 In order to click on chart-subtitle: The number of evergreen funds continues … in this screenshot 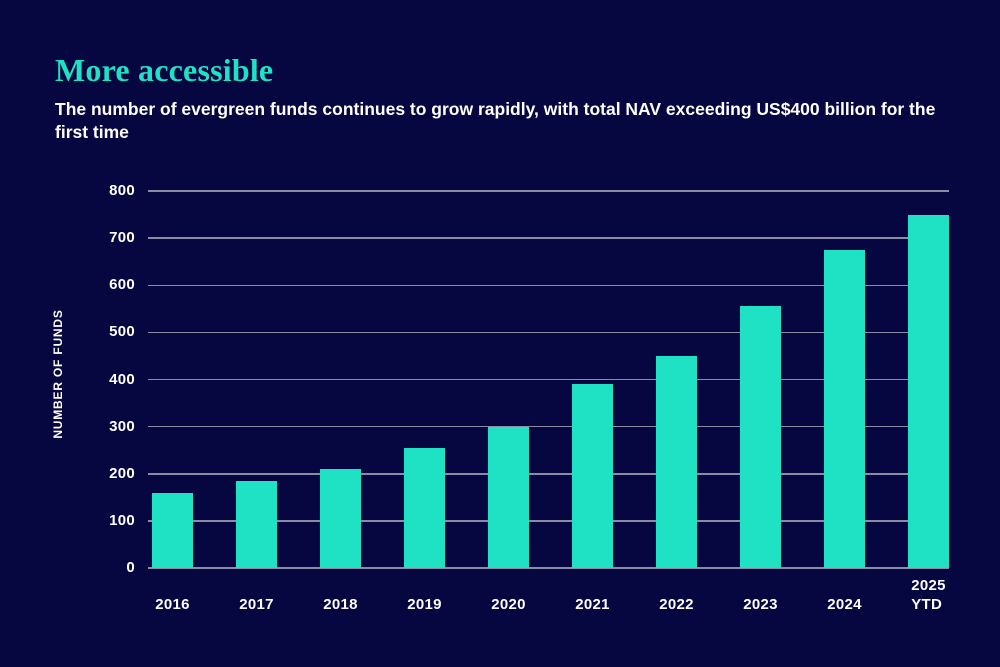, I will do `click(495, 120)`.